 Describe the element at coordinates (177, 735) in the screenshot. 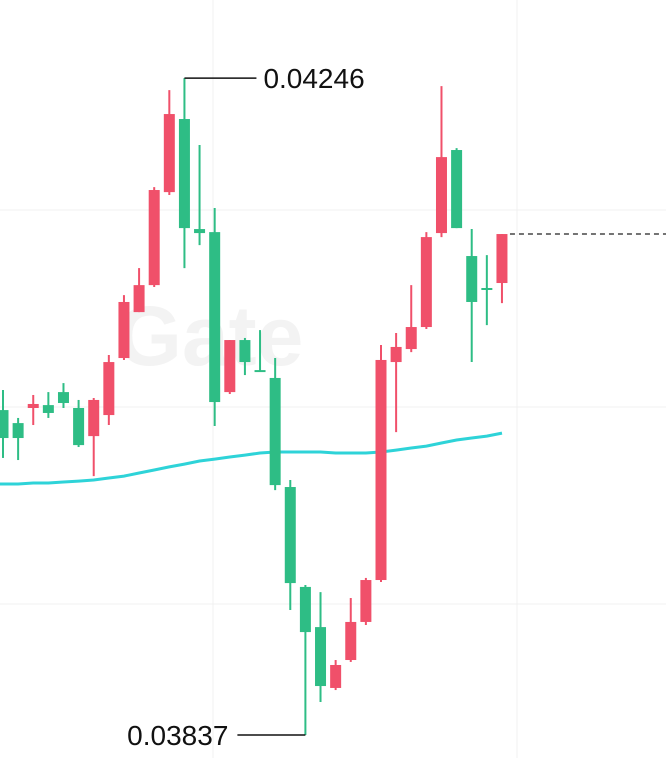

I see `annotation-label: 0.03837` at that location.